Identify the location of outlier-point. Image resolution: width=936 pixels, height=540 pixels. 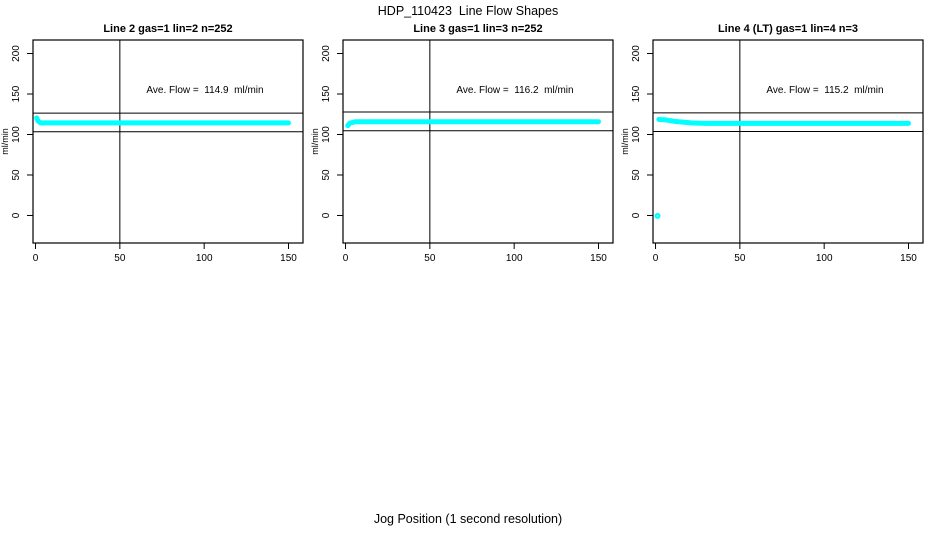
(657, 215).